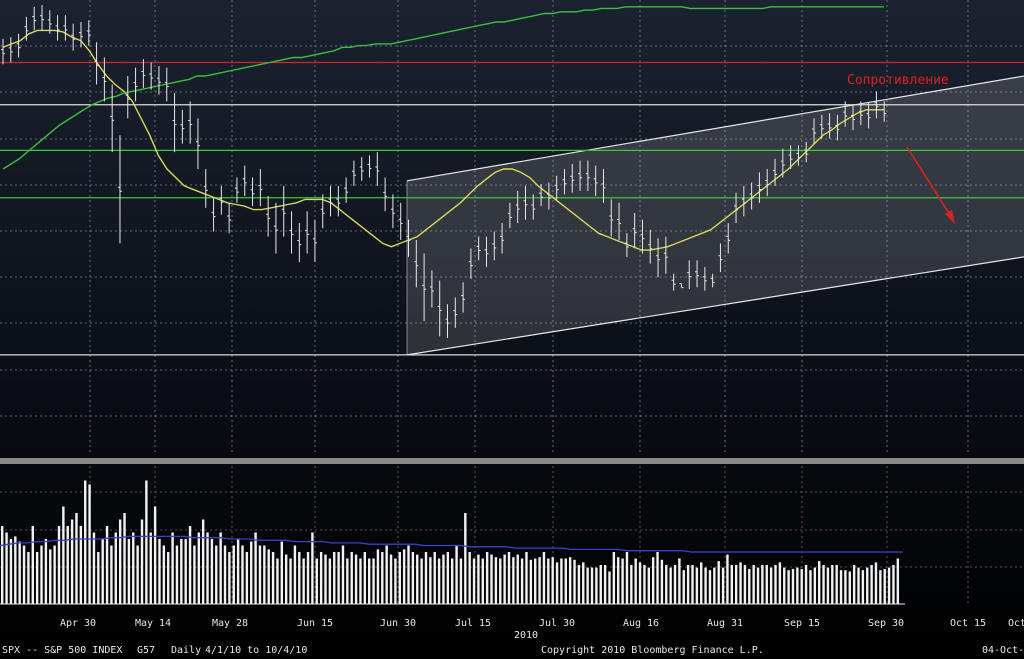 The width and height of the screenshot is (1024, 659). Describe the element at coordinates (725, 623) in the screenshot. I see `x-tick-label: Aug 31` at that location.